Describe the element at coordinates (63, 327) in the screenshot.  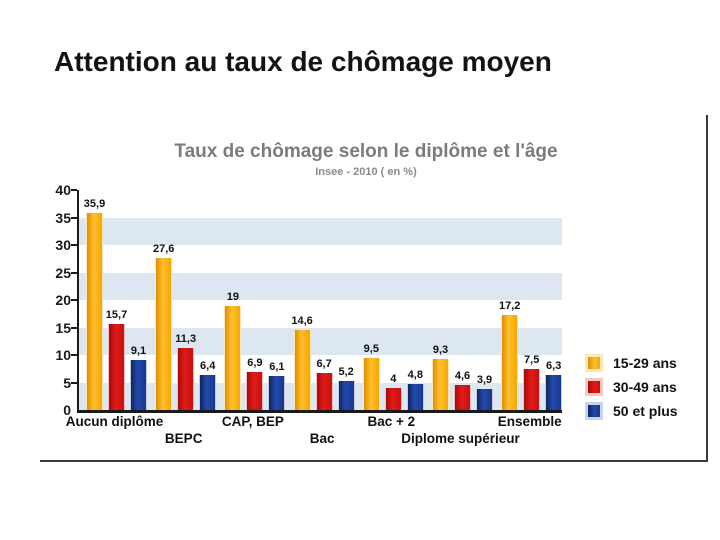
I see `y-axis-tick-label: 15` at that location.